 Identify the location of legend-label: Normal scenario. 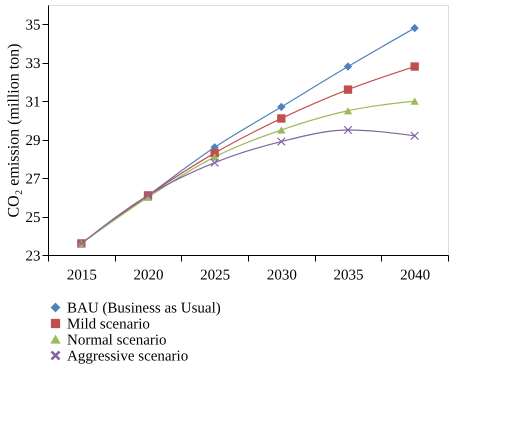
(117, 340).